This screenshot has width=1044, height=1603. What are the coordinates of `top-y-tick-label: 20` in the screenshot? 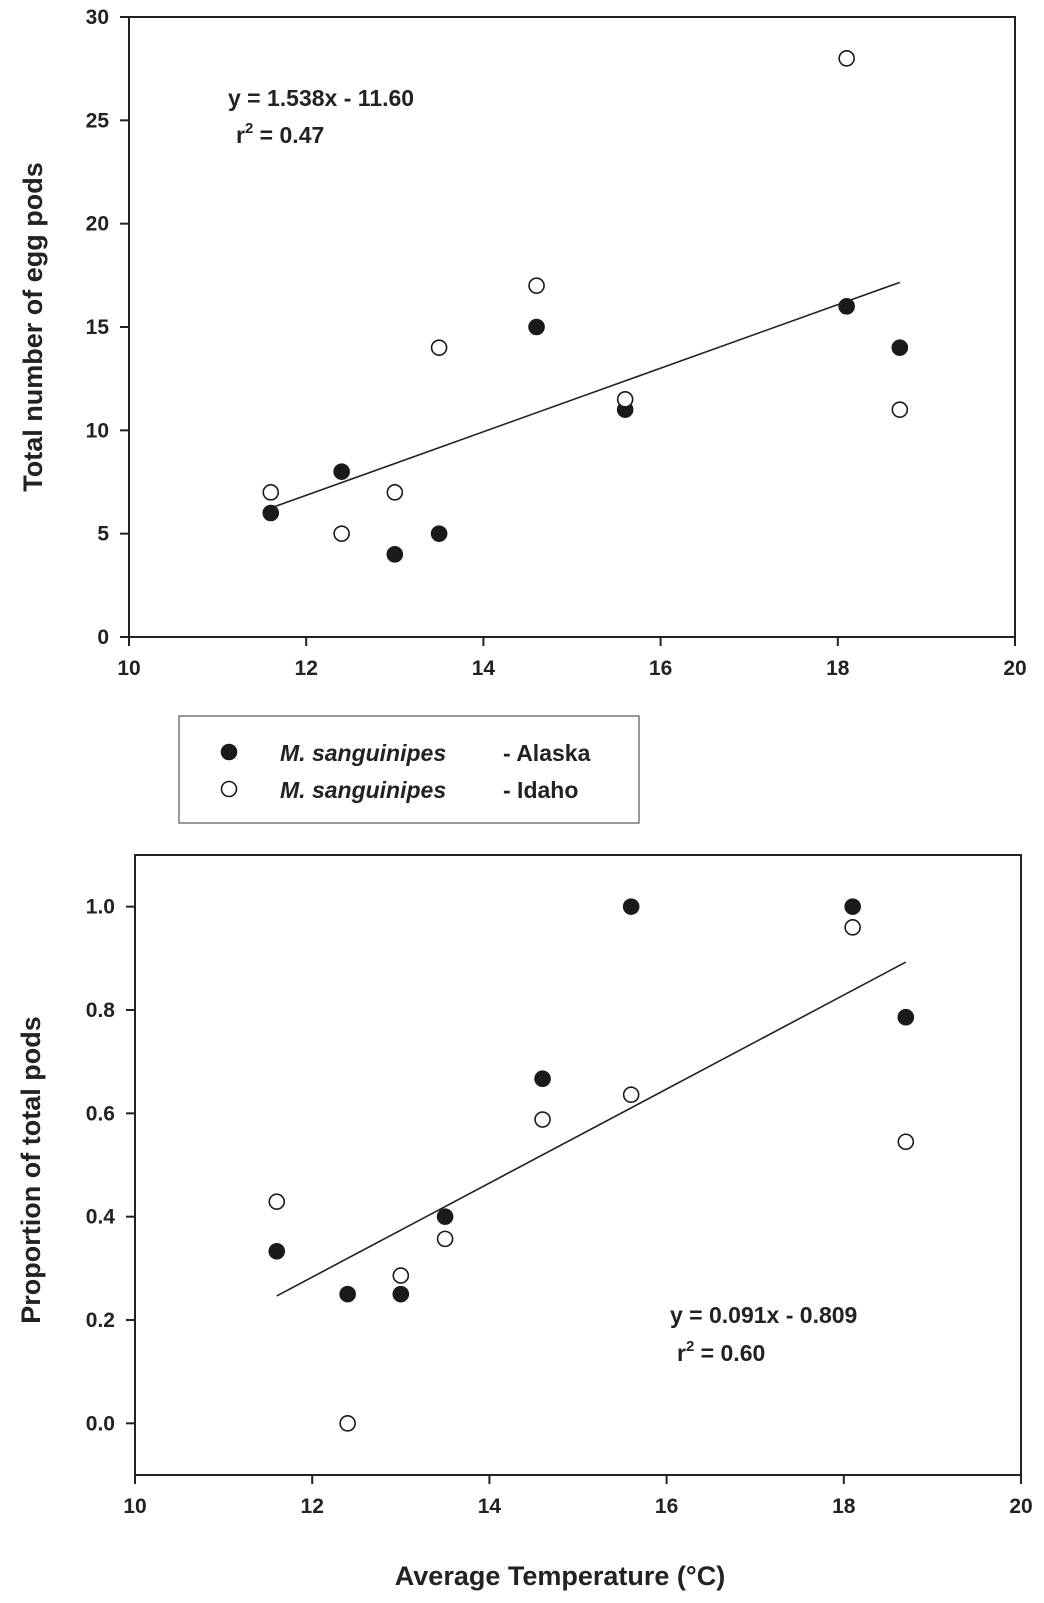 It's located at (97, 224).